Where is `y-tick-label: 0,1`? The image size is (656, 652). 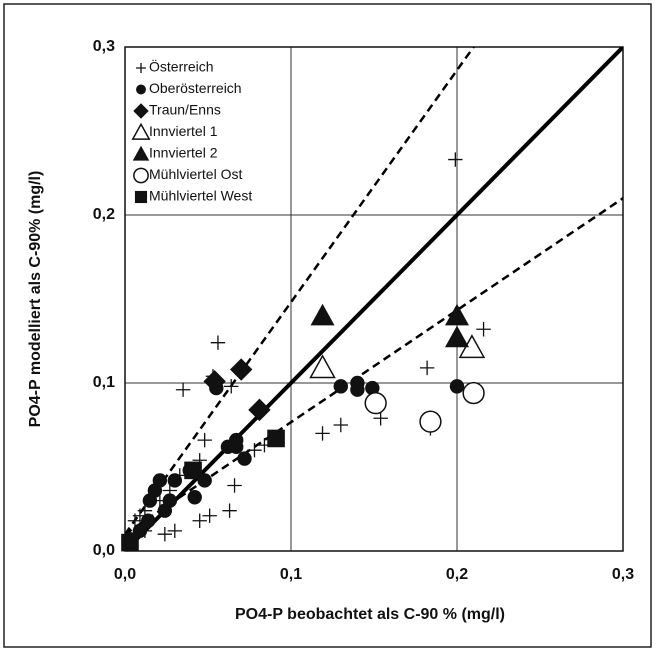
y-tick-label: 0,1 is located at coordinates (104, 382).